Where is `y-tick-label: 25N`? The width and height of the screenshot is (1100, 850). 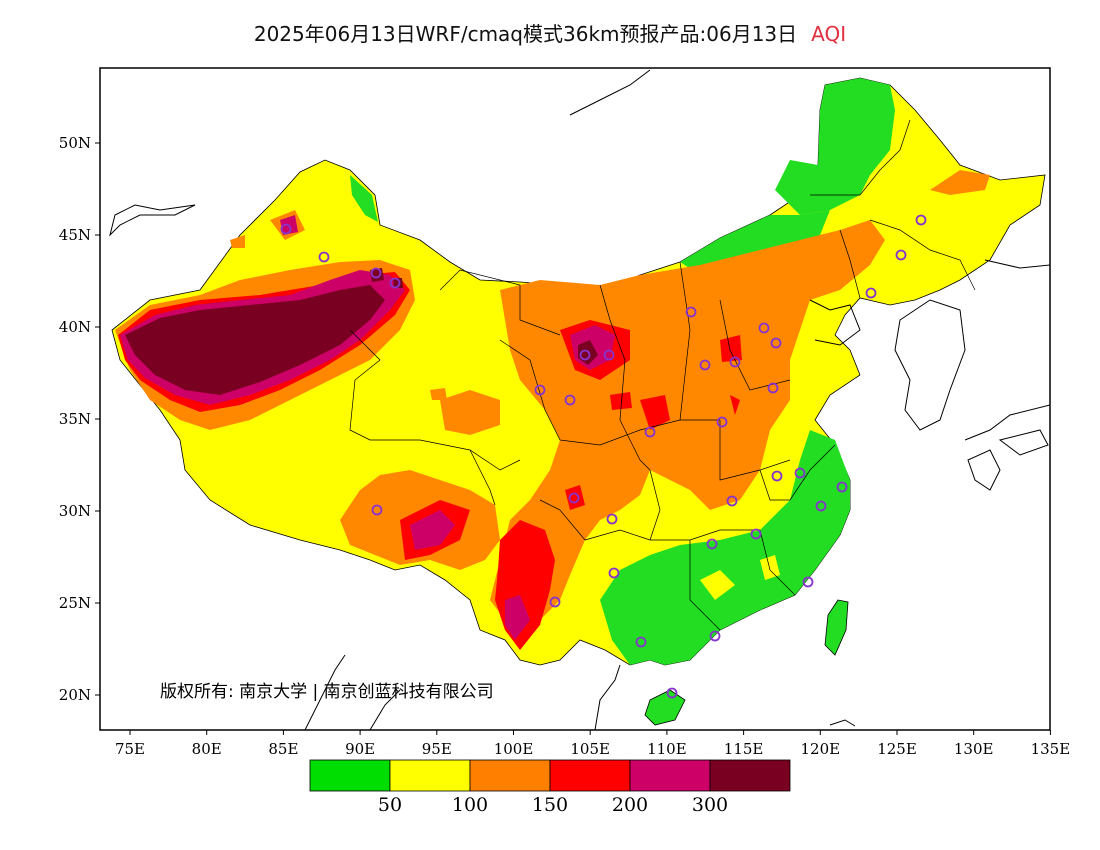
y-tick-label: 25N is located at coordinates (75, 603).